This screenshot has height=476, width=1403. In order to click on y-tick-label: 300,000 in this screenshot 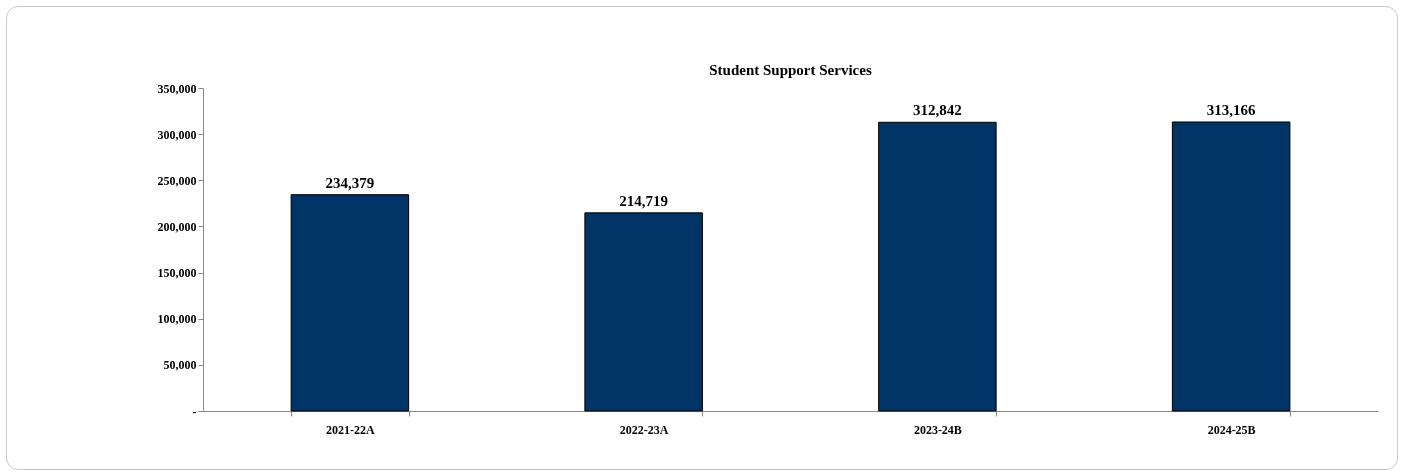, I will do `click(177, 134)`.